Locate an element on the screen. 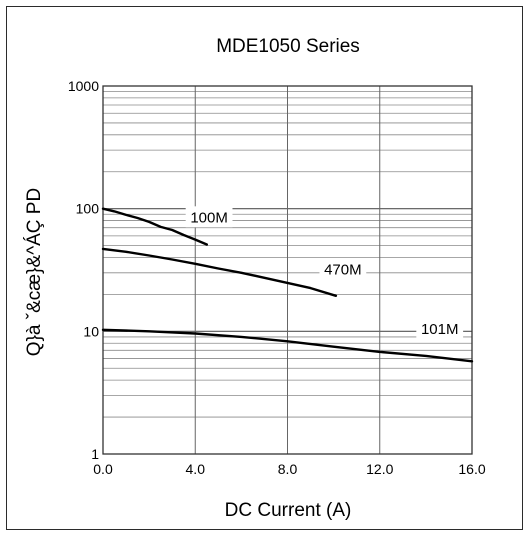 The width and height of the screenshot is (530, 536). series-label-100M: 100M is located at coordinates (209, 217).